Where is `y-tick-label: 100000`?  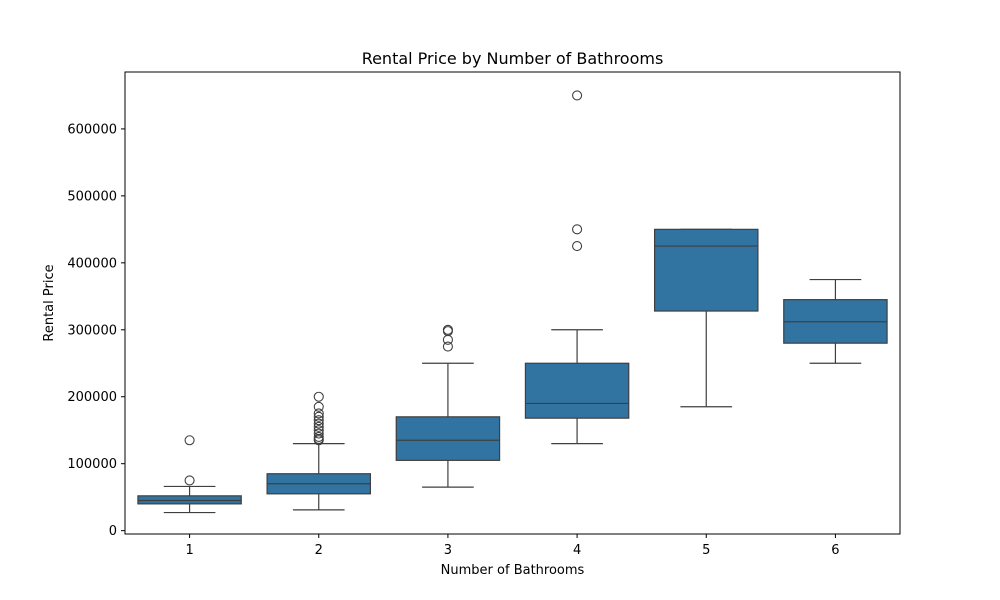 y-tick-label: 100000 is located at coordinates (92, 464).